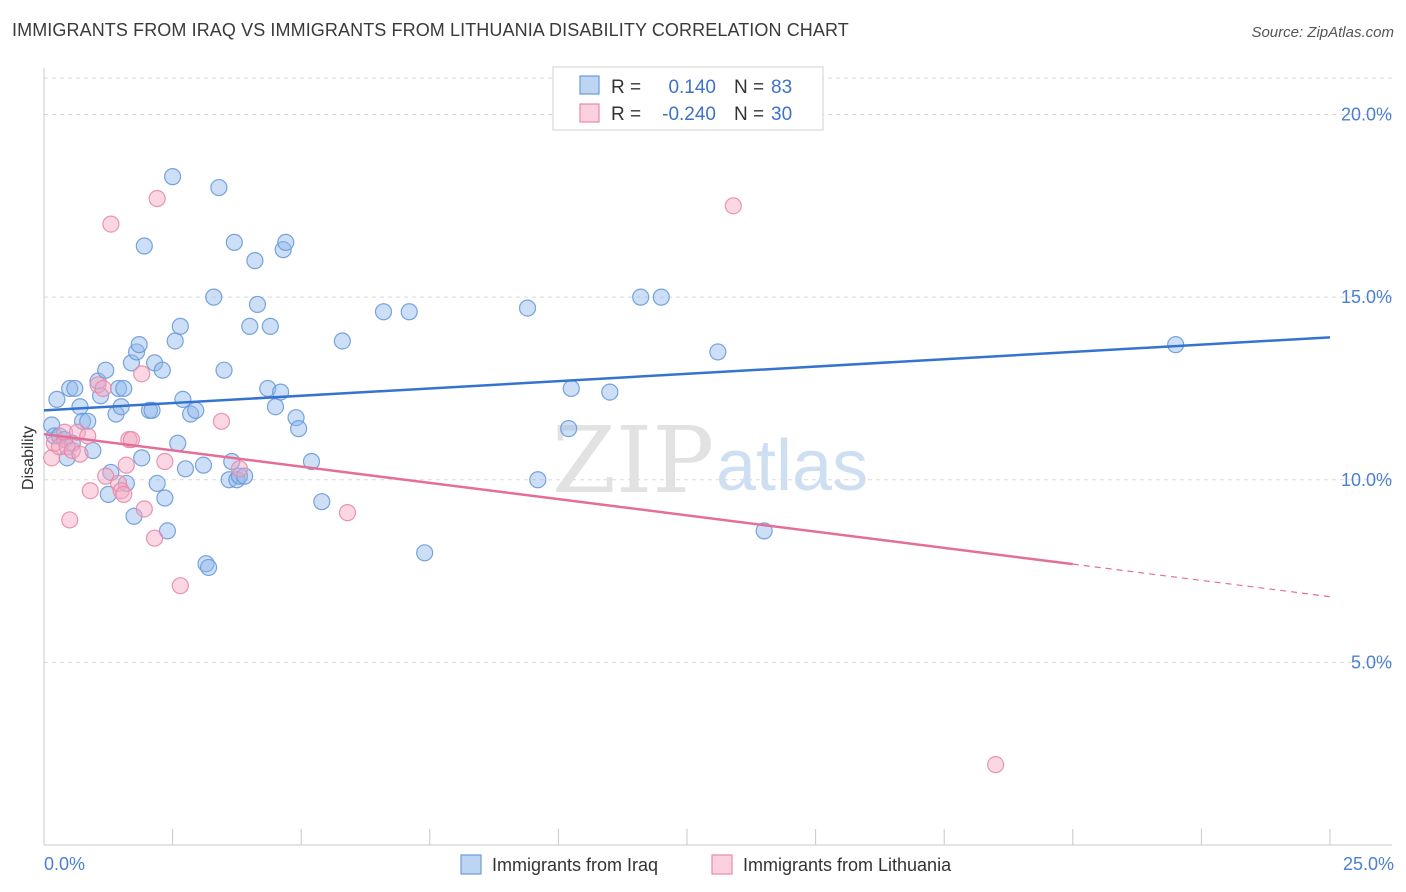 Image resolution: width=1406 pixels, height=892 pixels. What do you see at coordinates (689, 114) in the screenshot?
I see `legend-r-value-lithuania: -0.240` at bounding box center [689, 114].